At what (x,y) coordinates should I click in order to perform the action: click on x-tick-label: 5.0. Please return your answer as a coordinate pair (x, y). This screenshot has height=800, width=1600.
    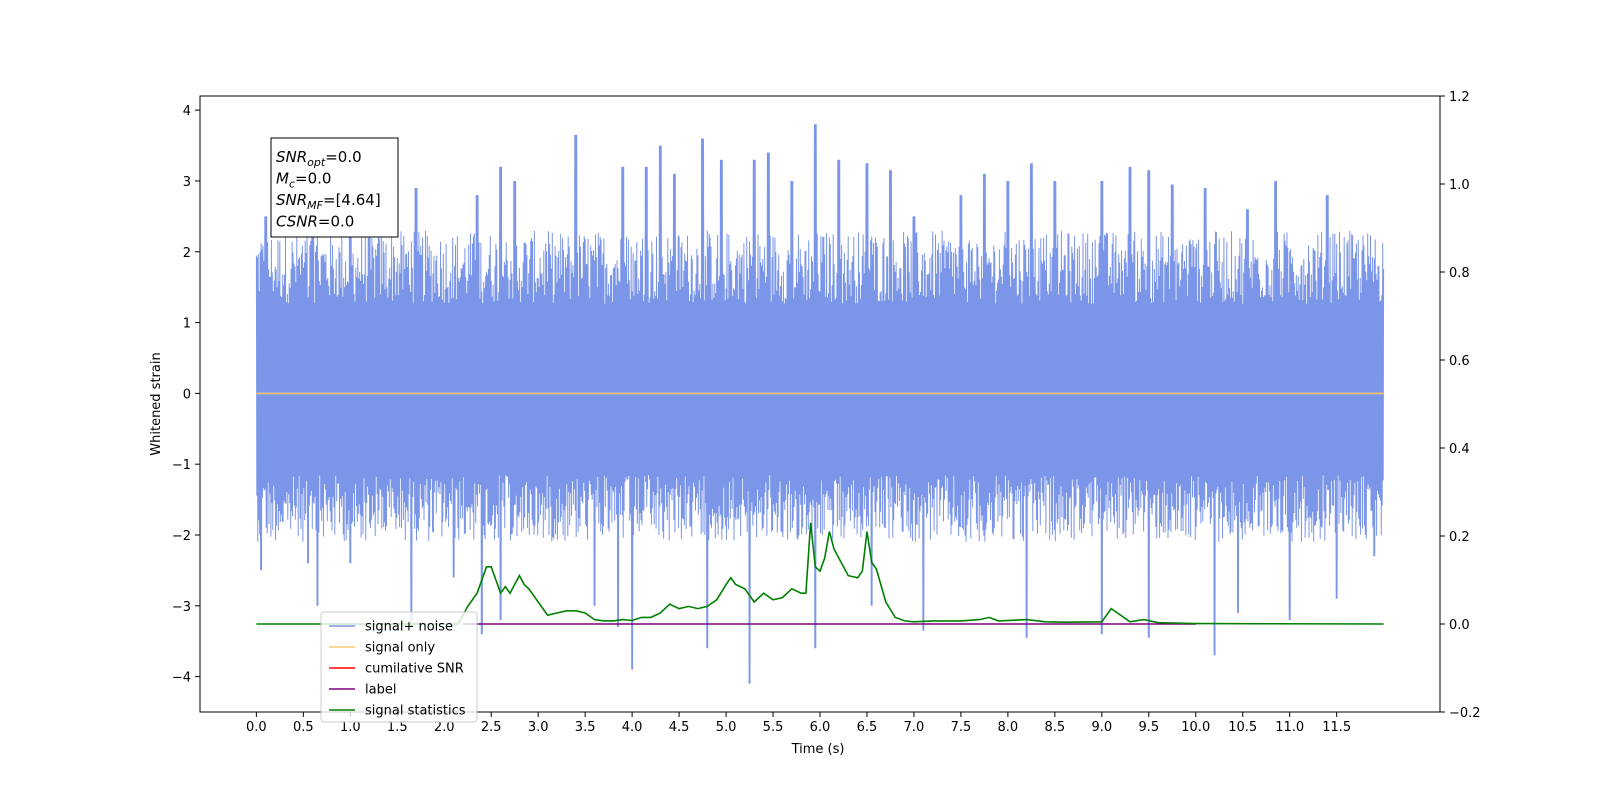
    Looking at the image, I should click on (726, 727).